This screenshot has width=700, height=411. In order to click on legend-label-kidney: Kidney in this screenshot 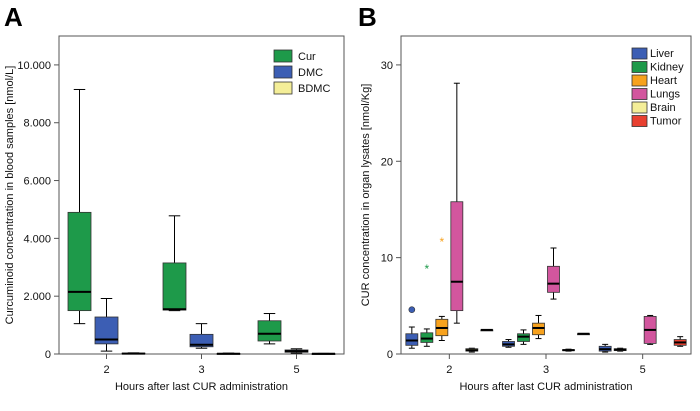, I will do `click(667, 68)`.